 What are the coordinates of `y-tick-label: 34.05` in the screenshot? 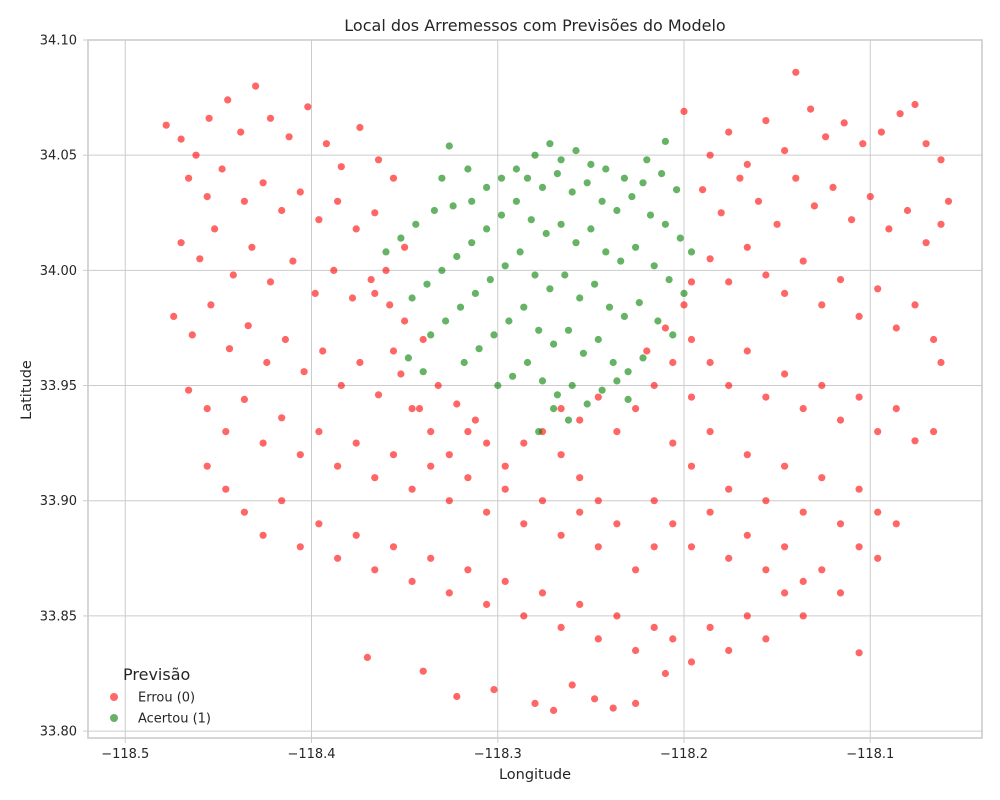 It's located at (58, 156).